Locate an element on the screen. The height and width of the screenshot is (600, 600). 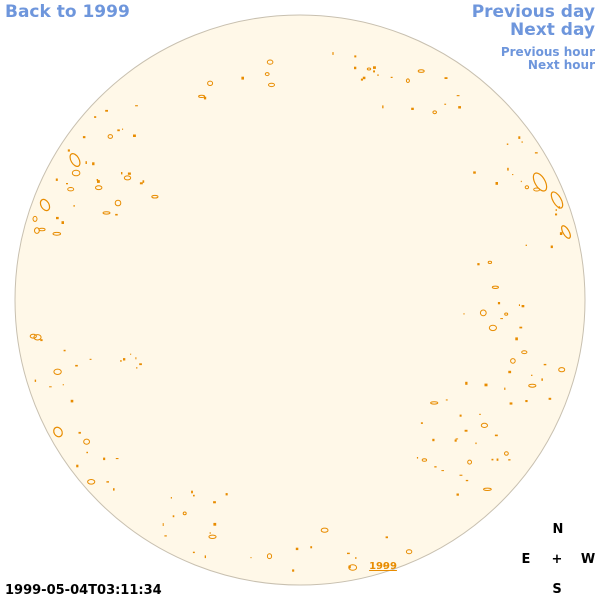
year-watermark-link: 1999 is located at coordinates (383, 566).